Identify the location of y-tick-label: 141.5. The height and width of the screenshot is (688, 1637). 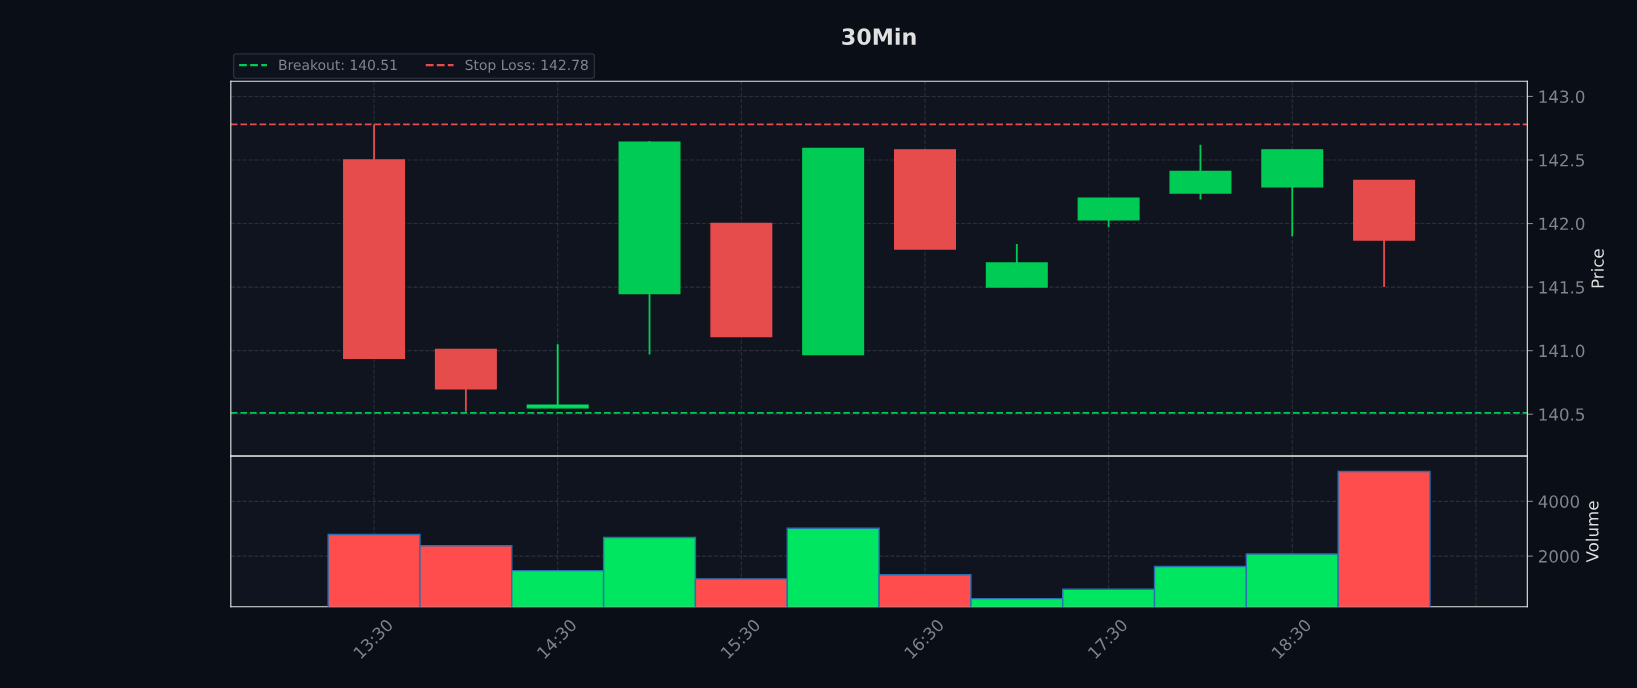
(1561, 287).